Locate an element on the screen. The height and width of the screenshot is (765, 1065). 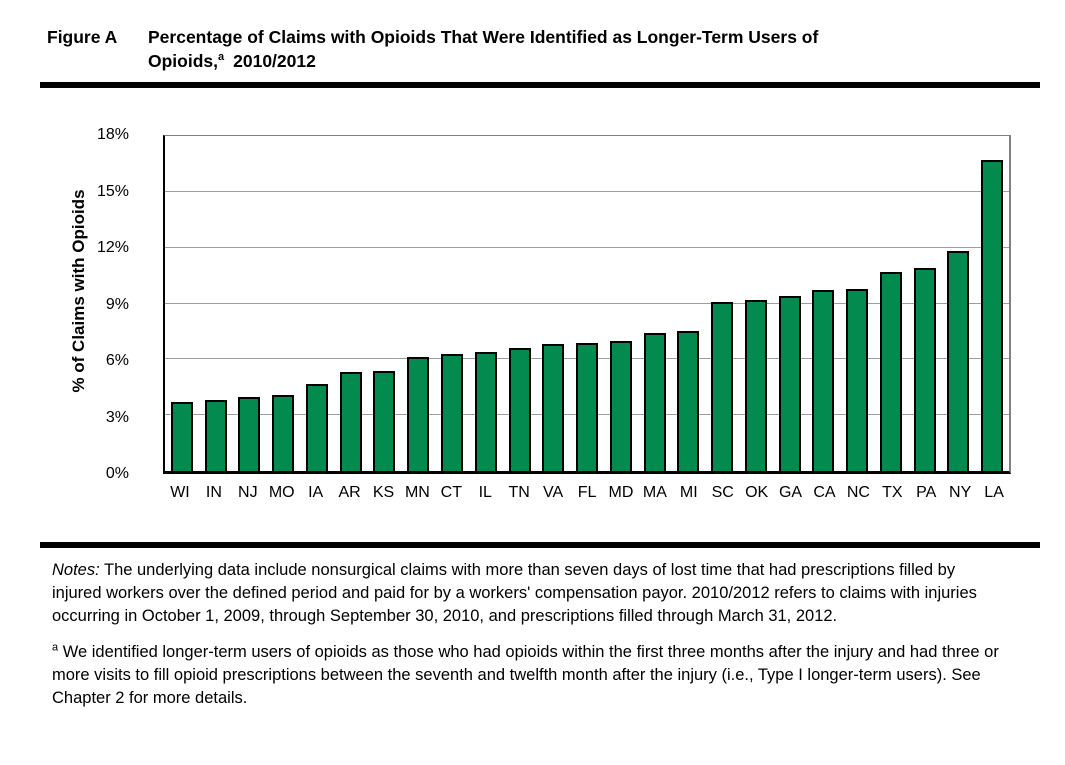
bar-IL is located at coordinates (485, 411).